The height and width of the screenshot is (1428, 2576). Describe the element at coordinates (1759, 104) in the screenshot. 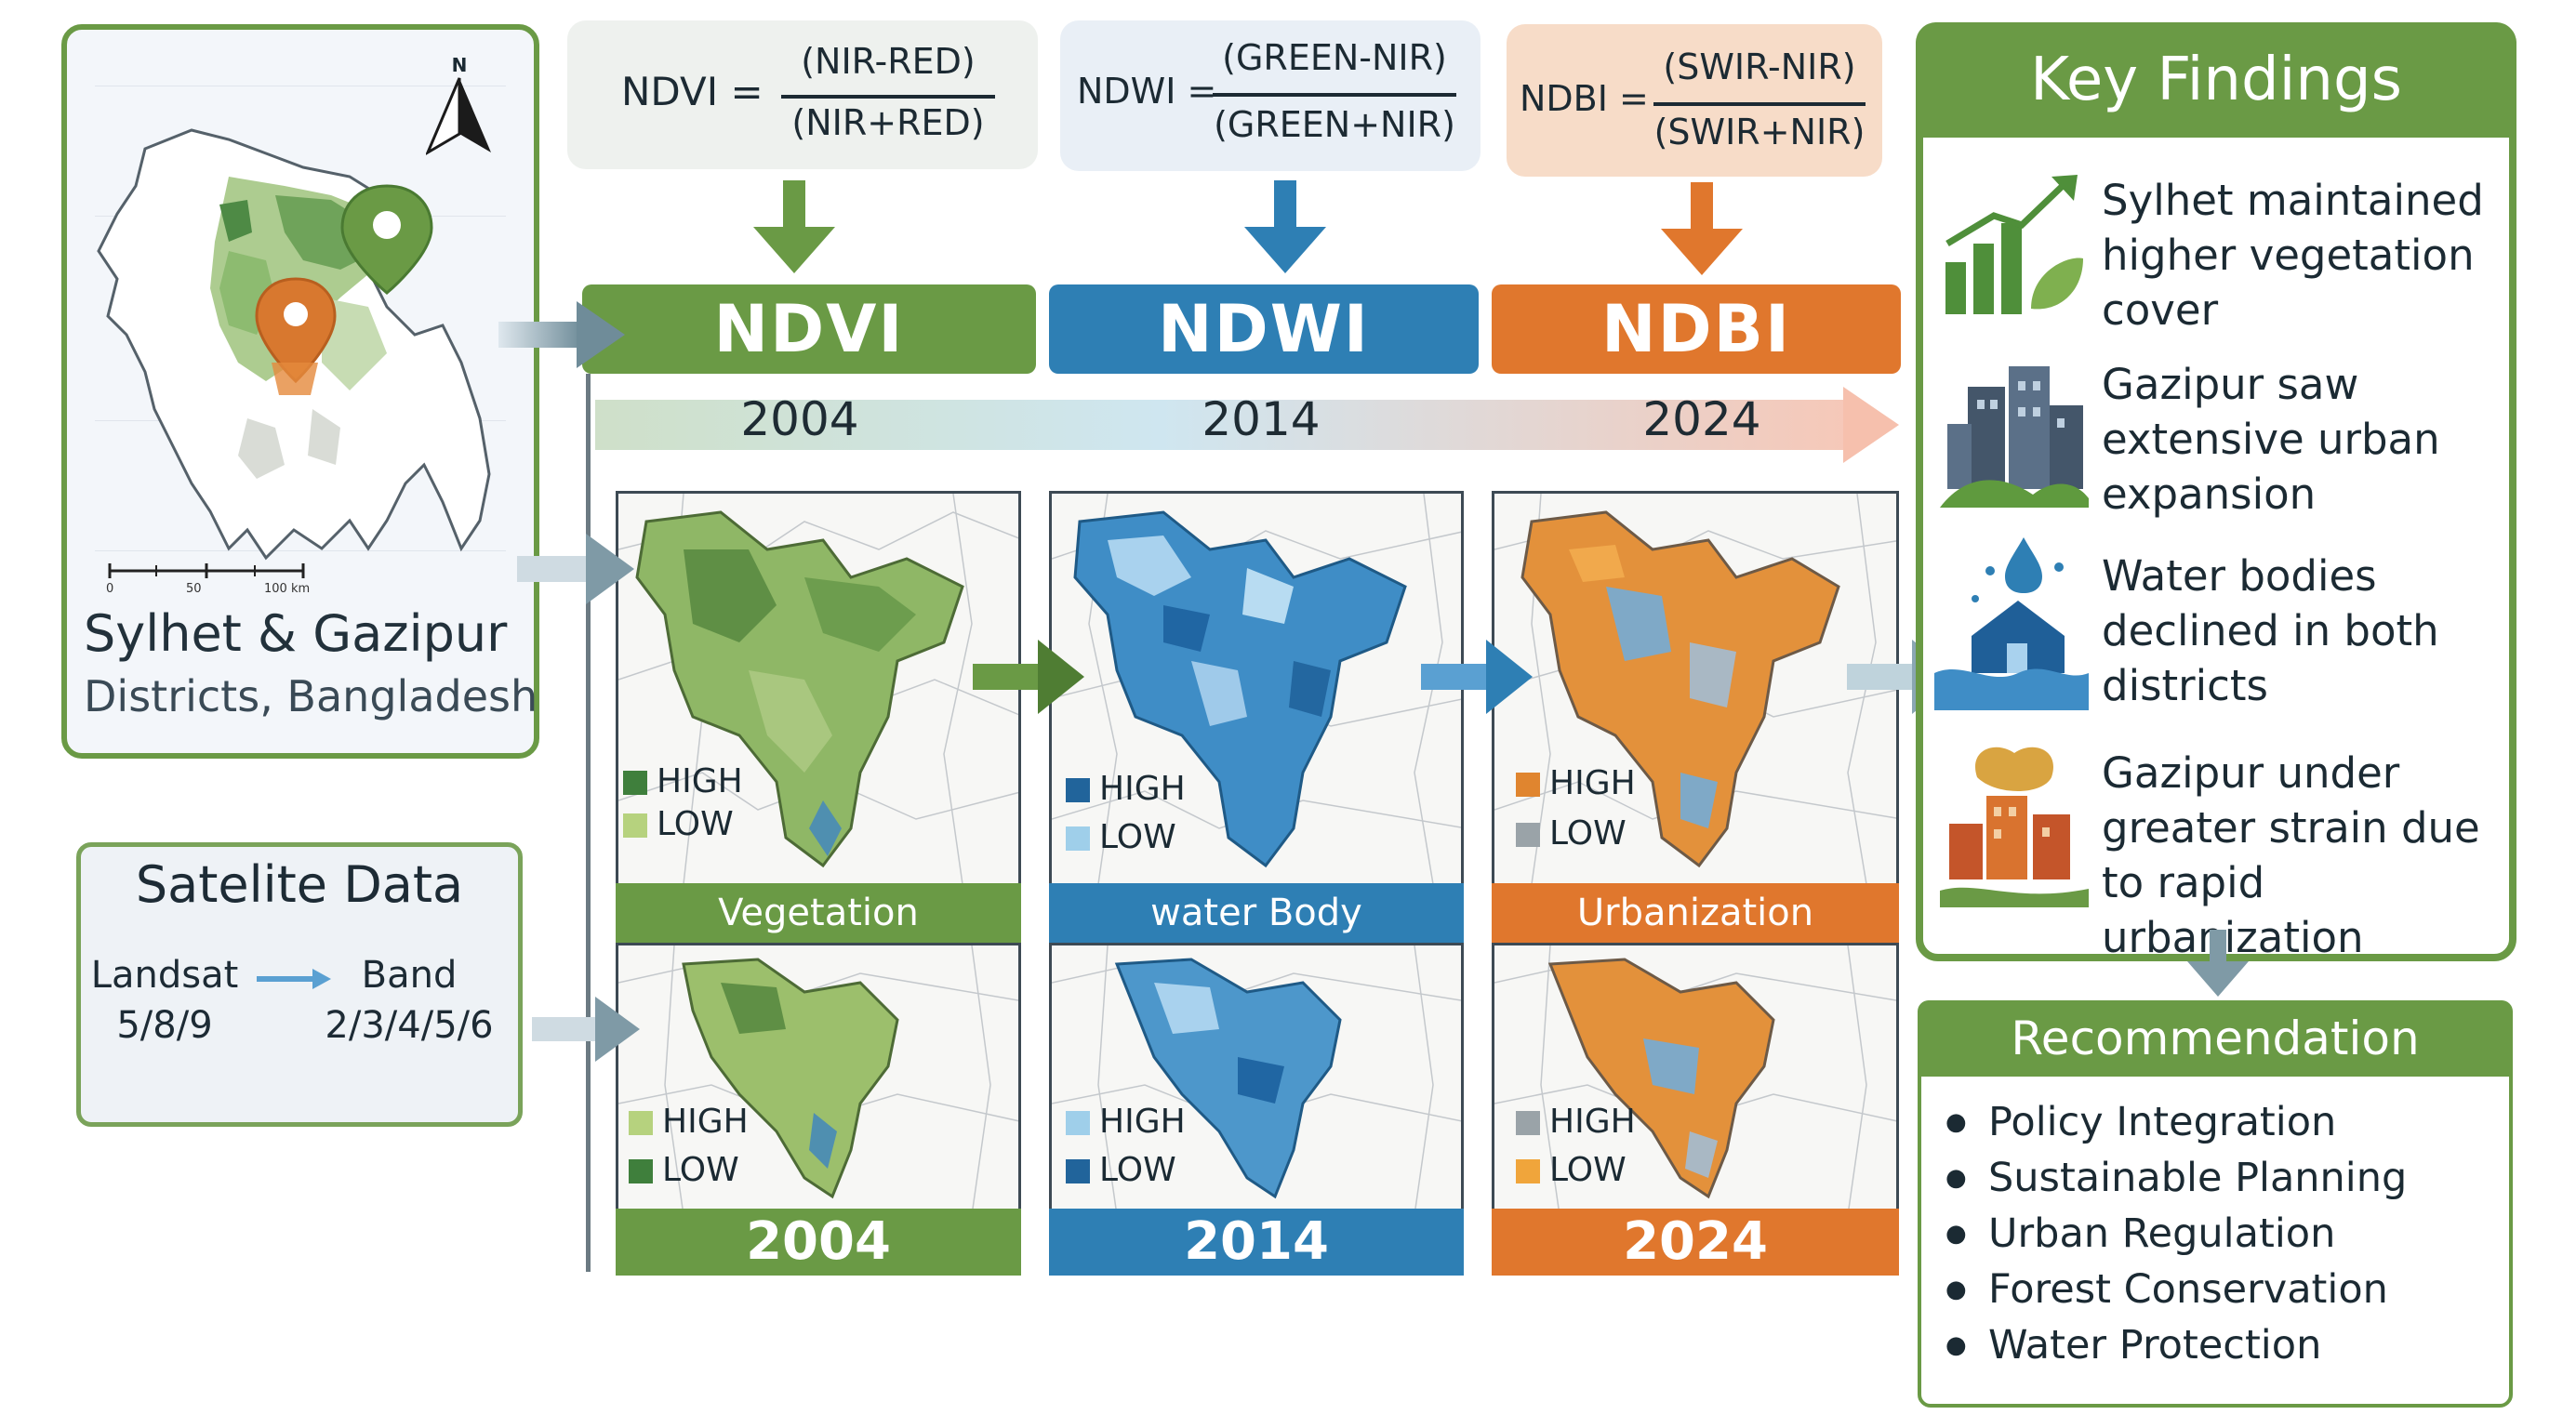

I see `ndbi-fraction-line` at that location.